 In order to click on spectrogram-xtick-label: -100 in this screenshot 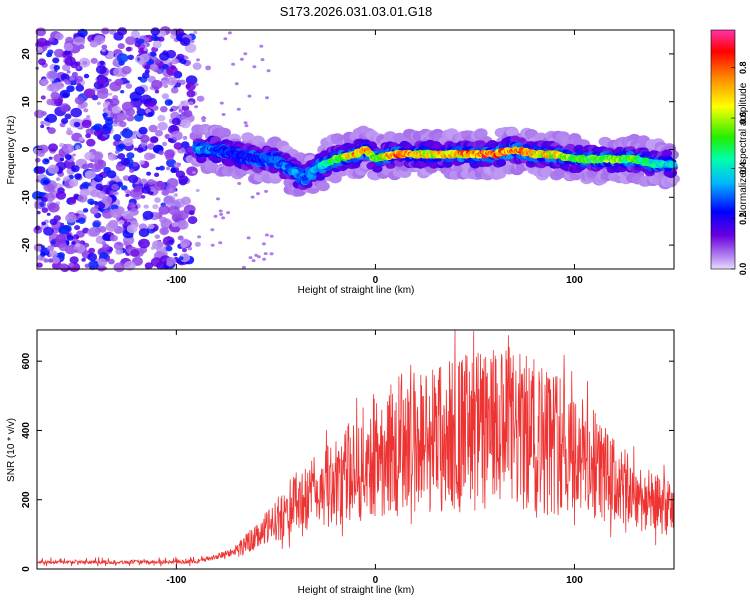, I will do `click(176, 280)`.